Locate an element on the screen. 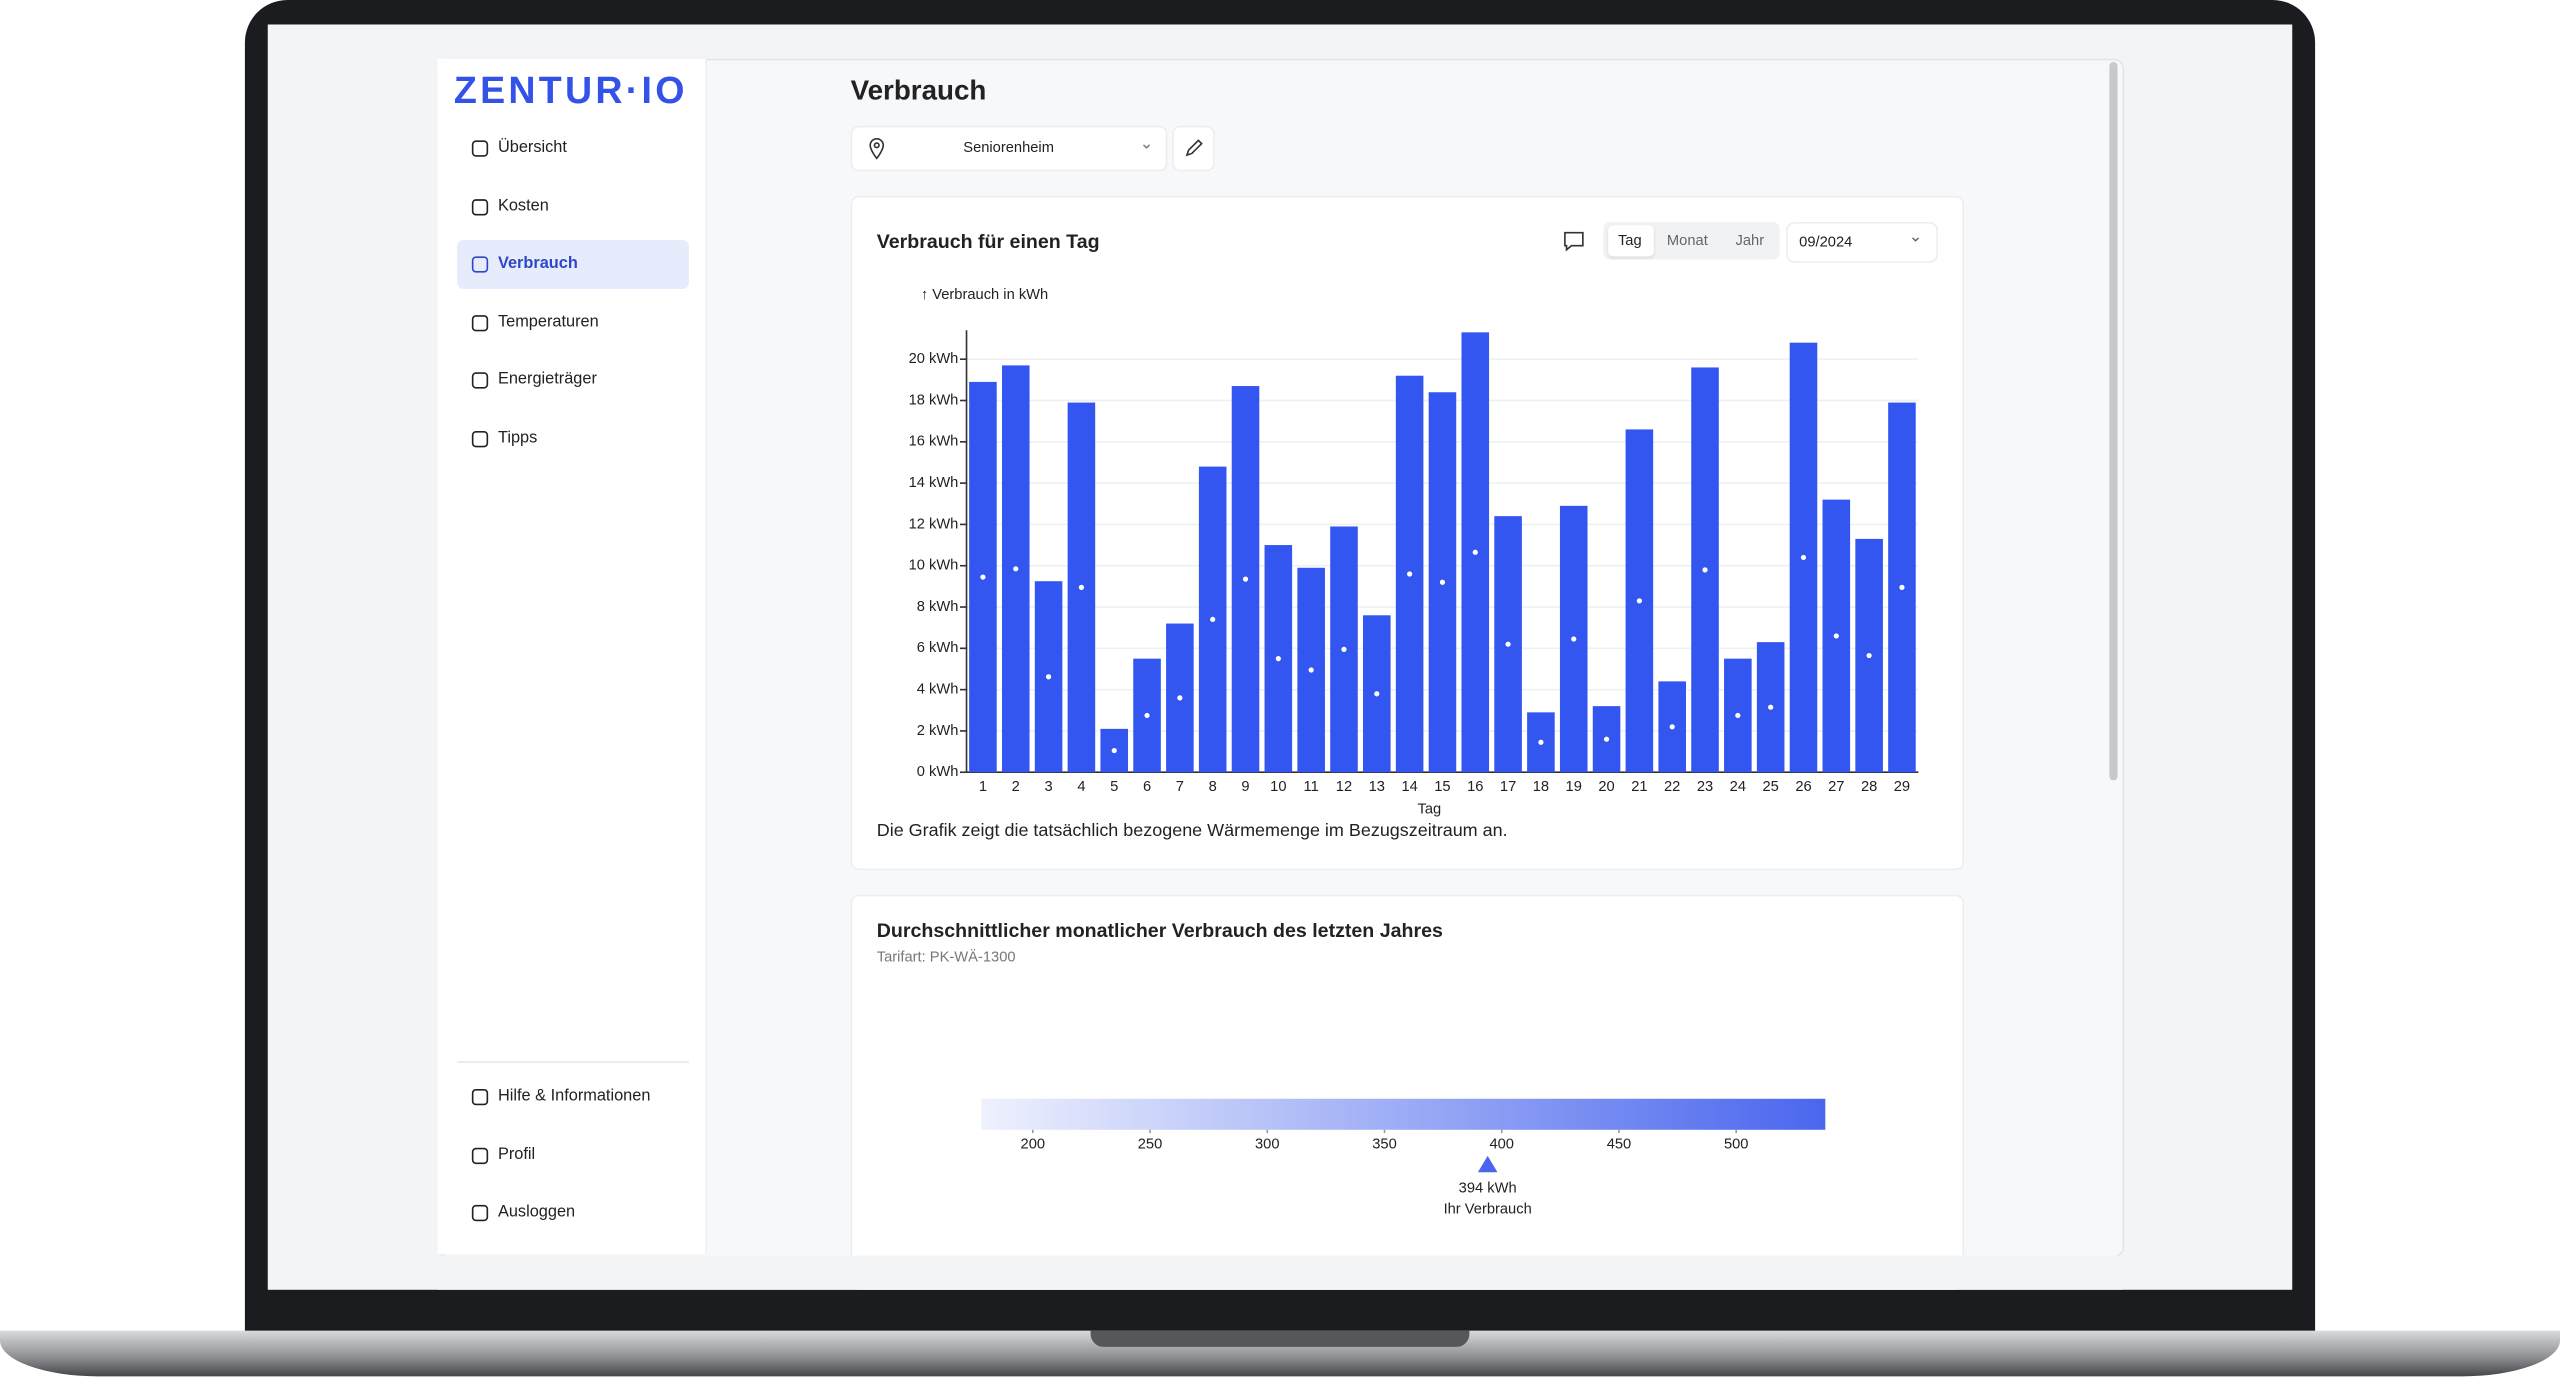  y-tick-label: 4 kWh is located at coordinates (938, 690).